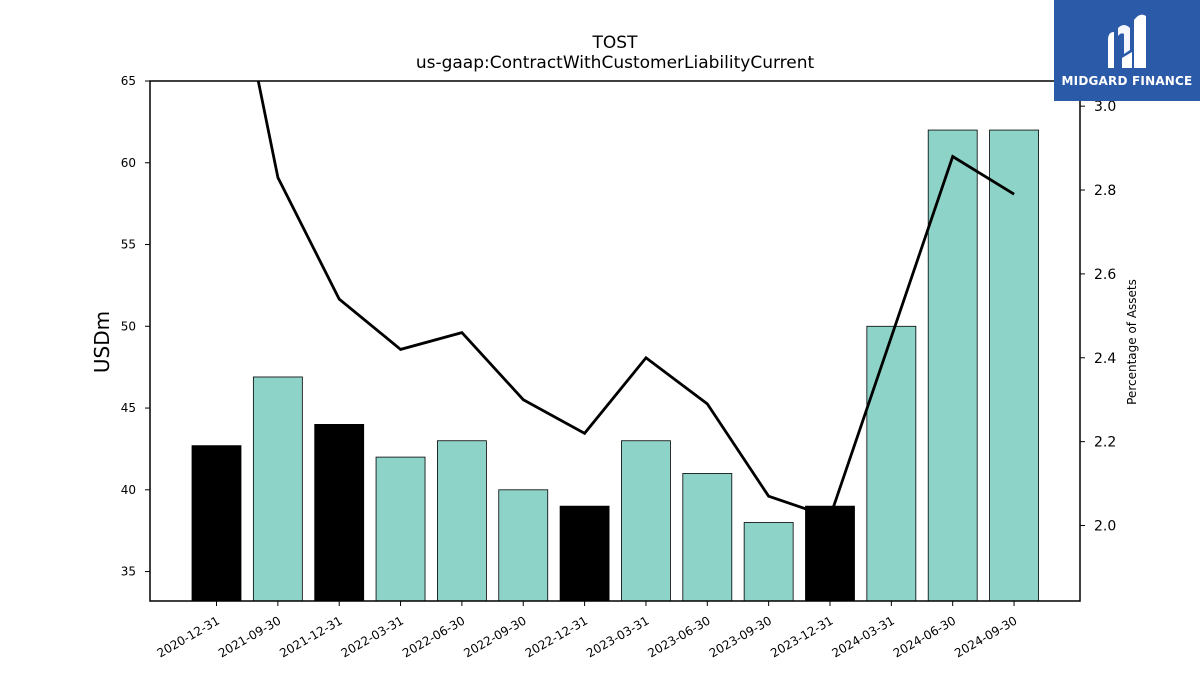 This screenshot has height=675, width=1200. Describe the element at coordinates (556, 636) in the screenshot. I see `x-tick-label: 2022-12-31` at that location.